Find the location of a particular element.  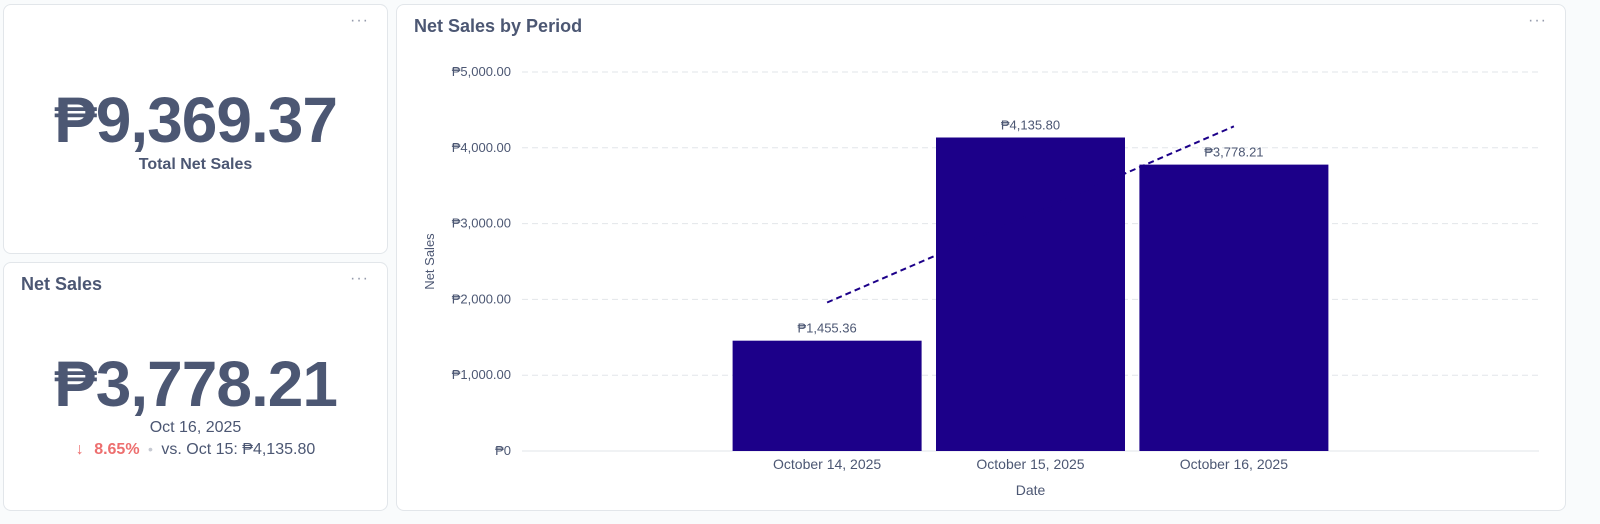

net-sales-card-title: Net Sales is located at coordinates (62, 284).